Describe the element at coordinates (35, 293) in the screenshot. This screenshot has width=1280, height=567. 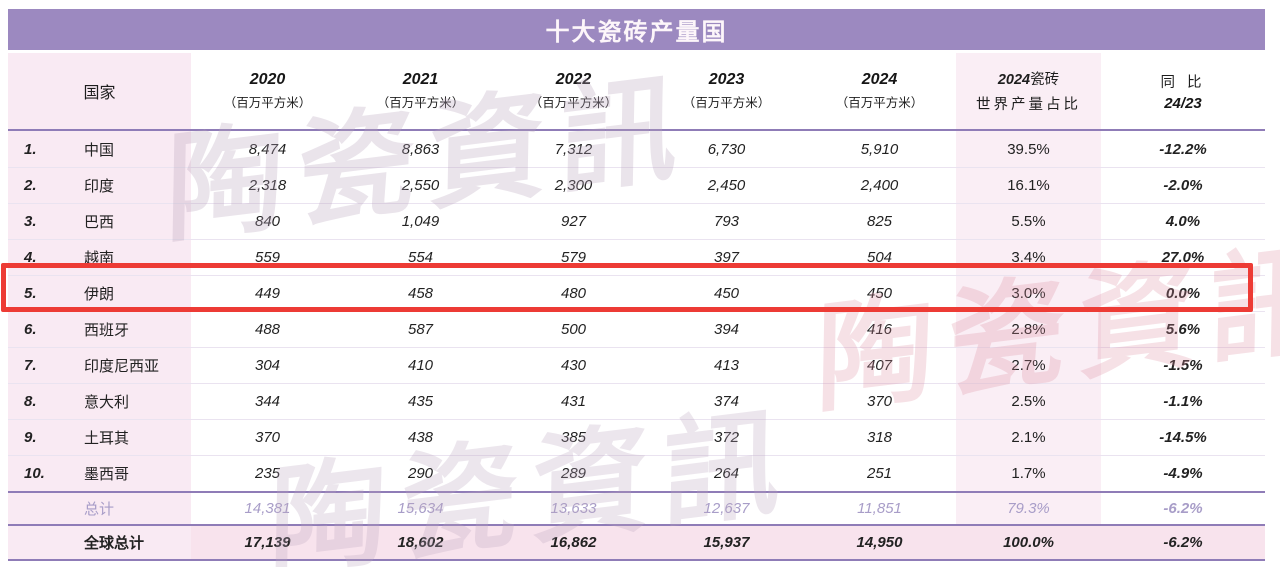
I see `rank-cell: 5.` at that location.